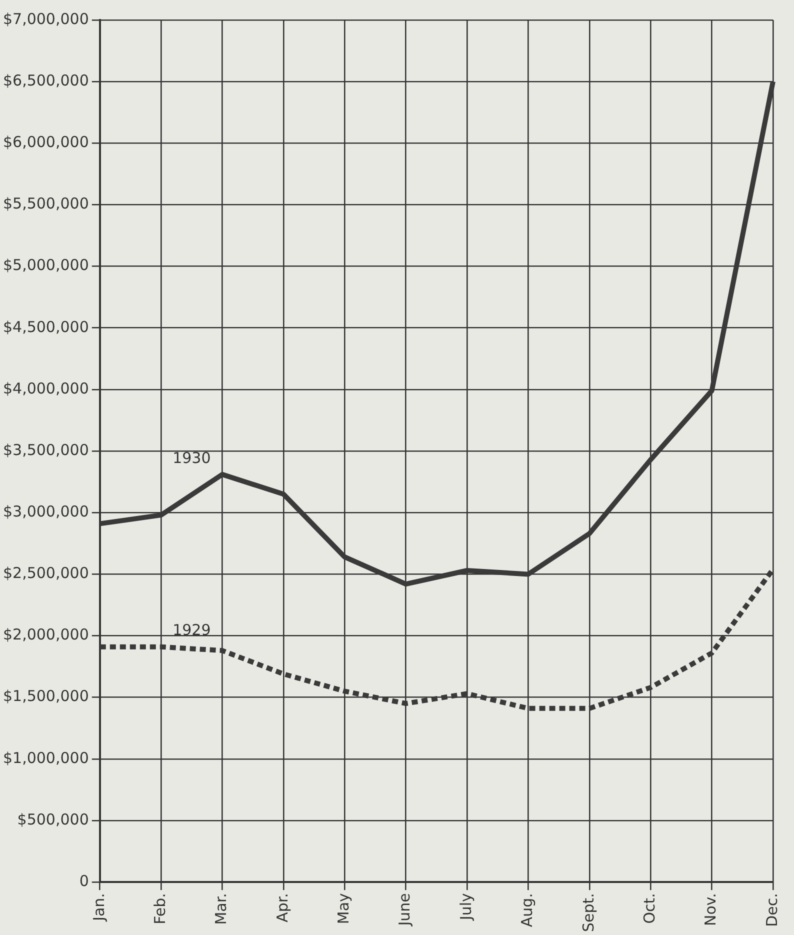 The height and width of the screenshot is (935, 794). I want to click on x-tick-label: Jan., so click(99, 907).